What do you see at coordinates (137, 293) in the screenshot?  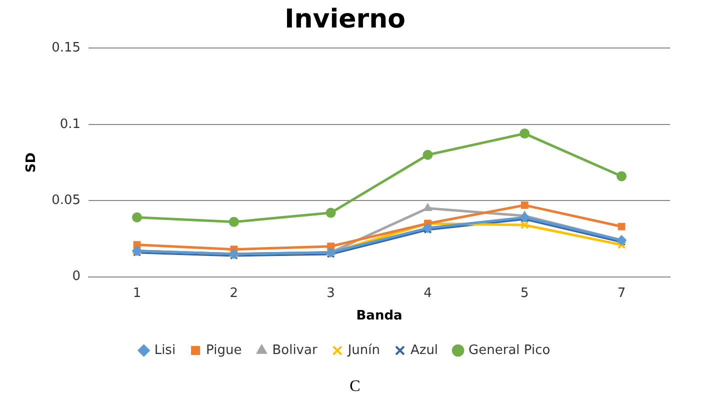 I see `x-tick-label: 1` at bounding box center [137, 293].